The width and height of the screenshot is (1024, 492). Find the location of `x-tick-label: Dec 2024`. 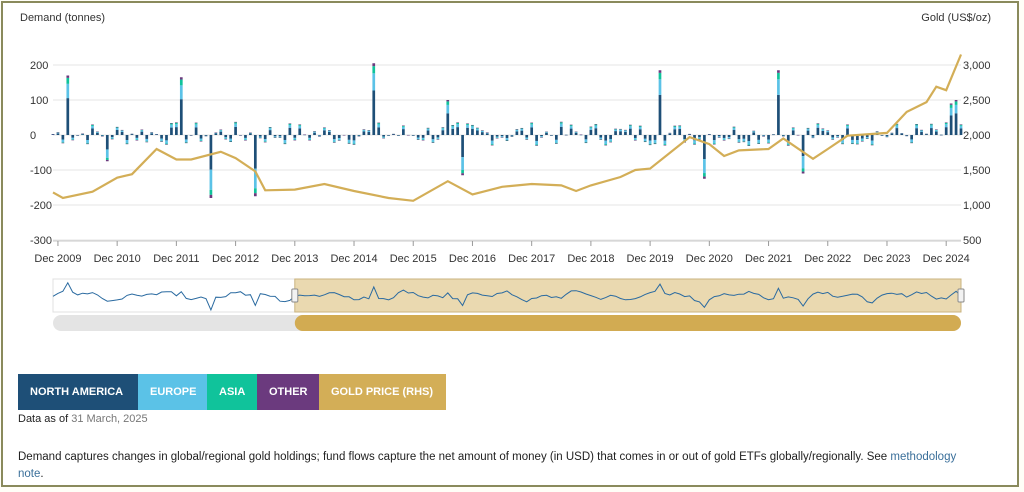

x-tick-label: Dec 2024 is located at coordinates (946, 259).